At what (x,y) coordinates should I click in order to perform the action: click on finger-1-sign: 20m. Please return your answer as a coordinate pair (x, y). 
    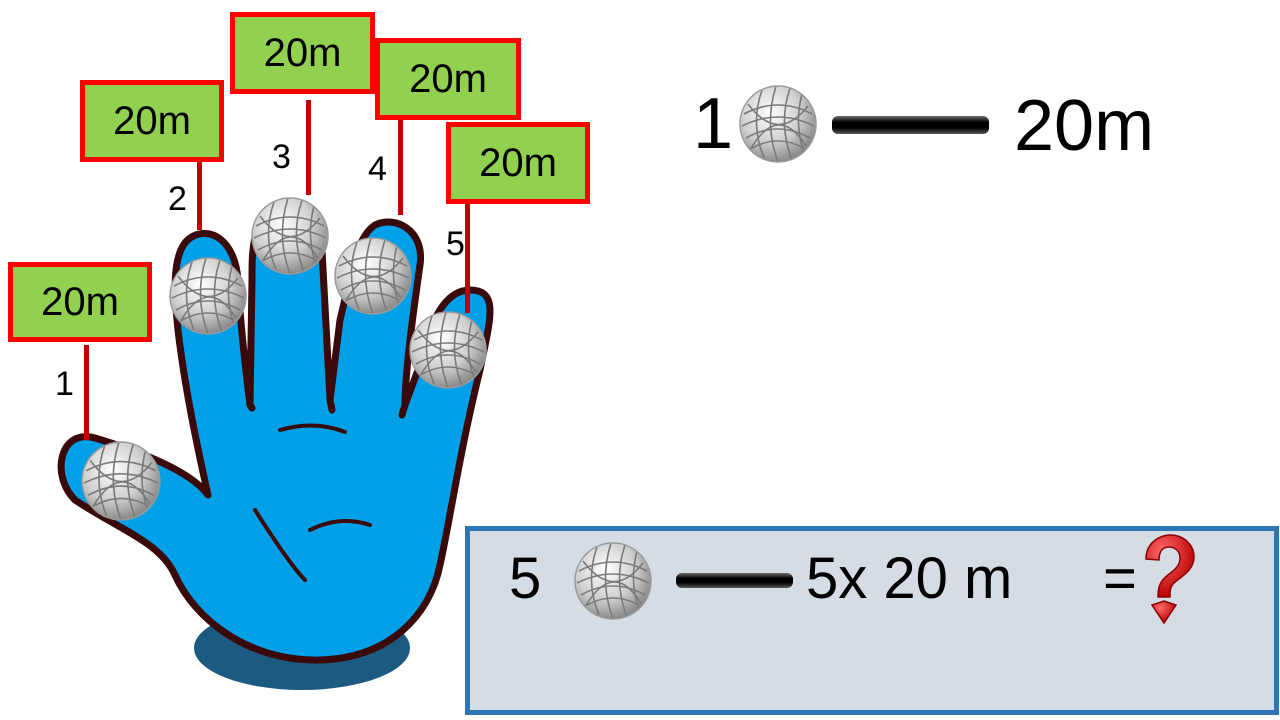
    Looking at the image, I should click on (80, 302).